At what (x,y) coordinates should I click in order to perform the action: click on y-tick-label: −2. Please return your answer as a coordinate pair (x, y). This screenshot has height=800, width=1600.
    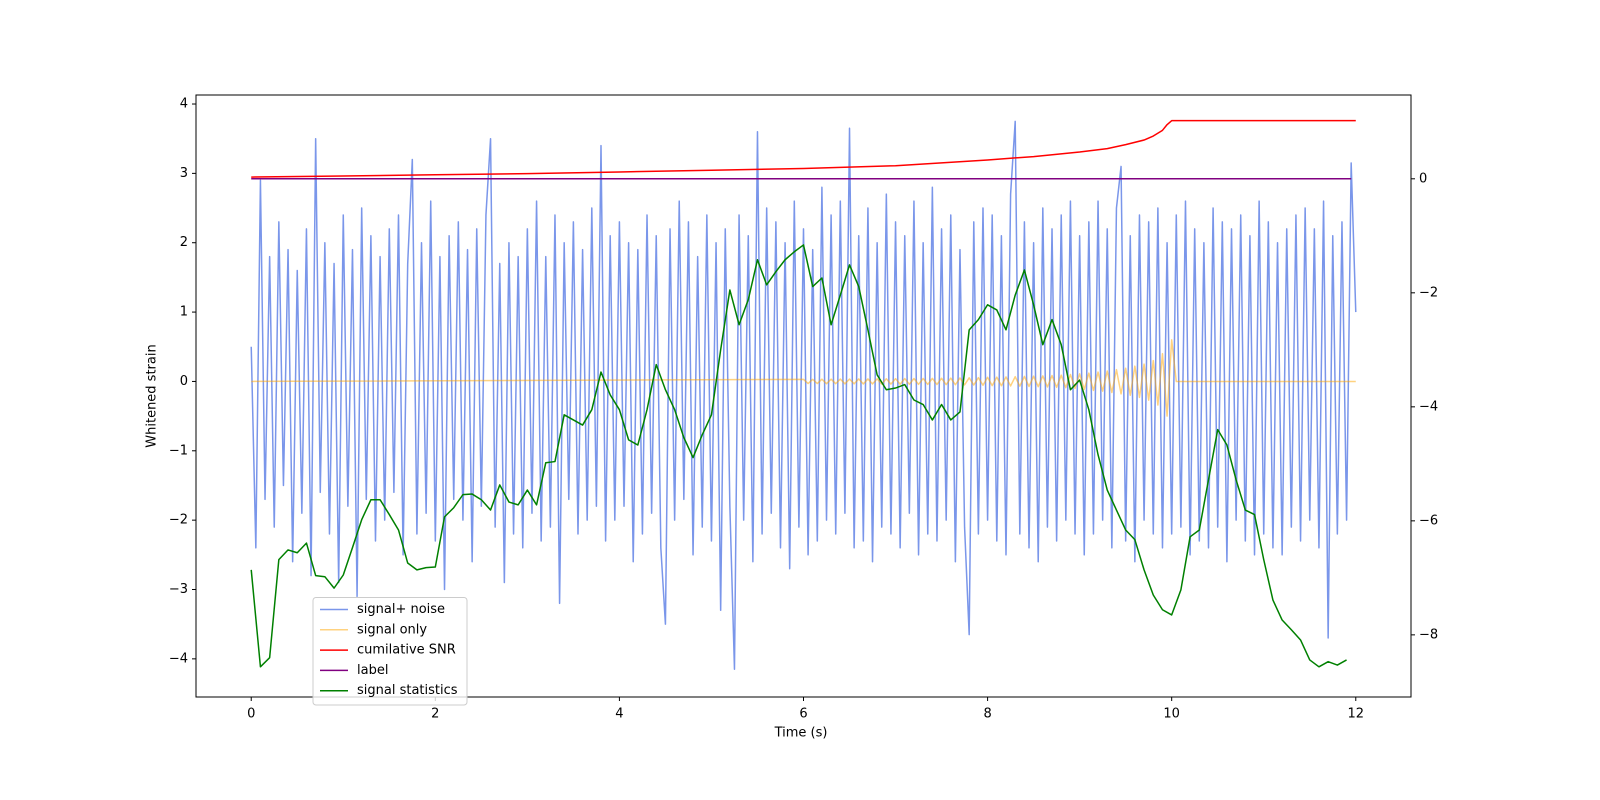
    Looking at the image, I should click on (178, 520).